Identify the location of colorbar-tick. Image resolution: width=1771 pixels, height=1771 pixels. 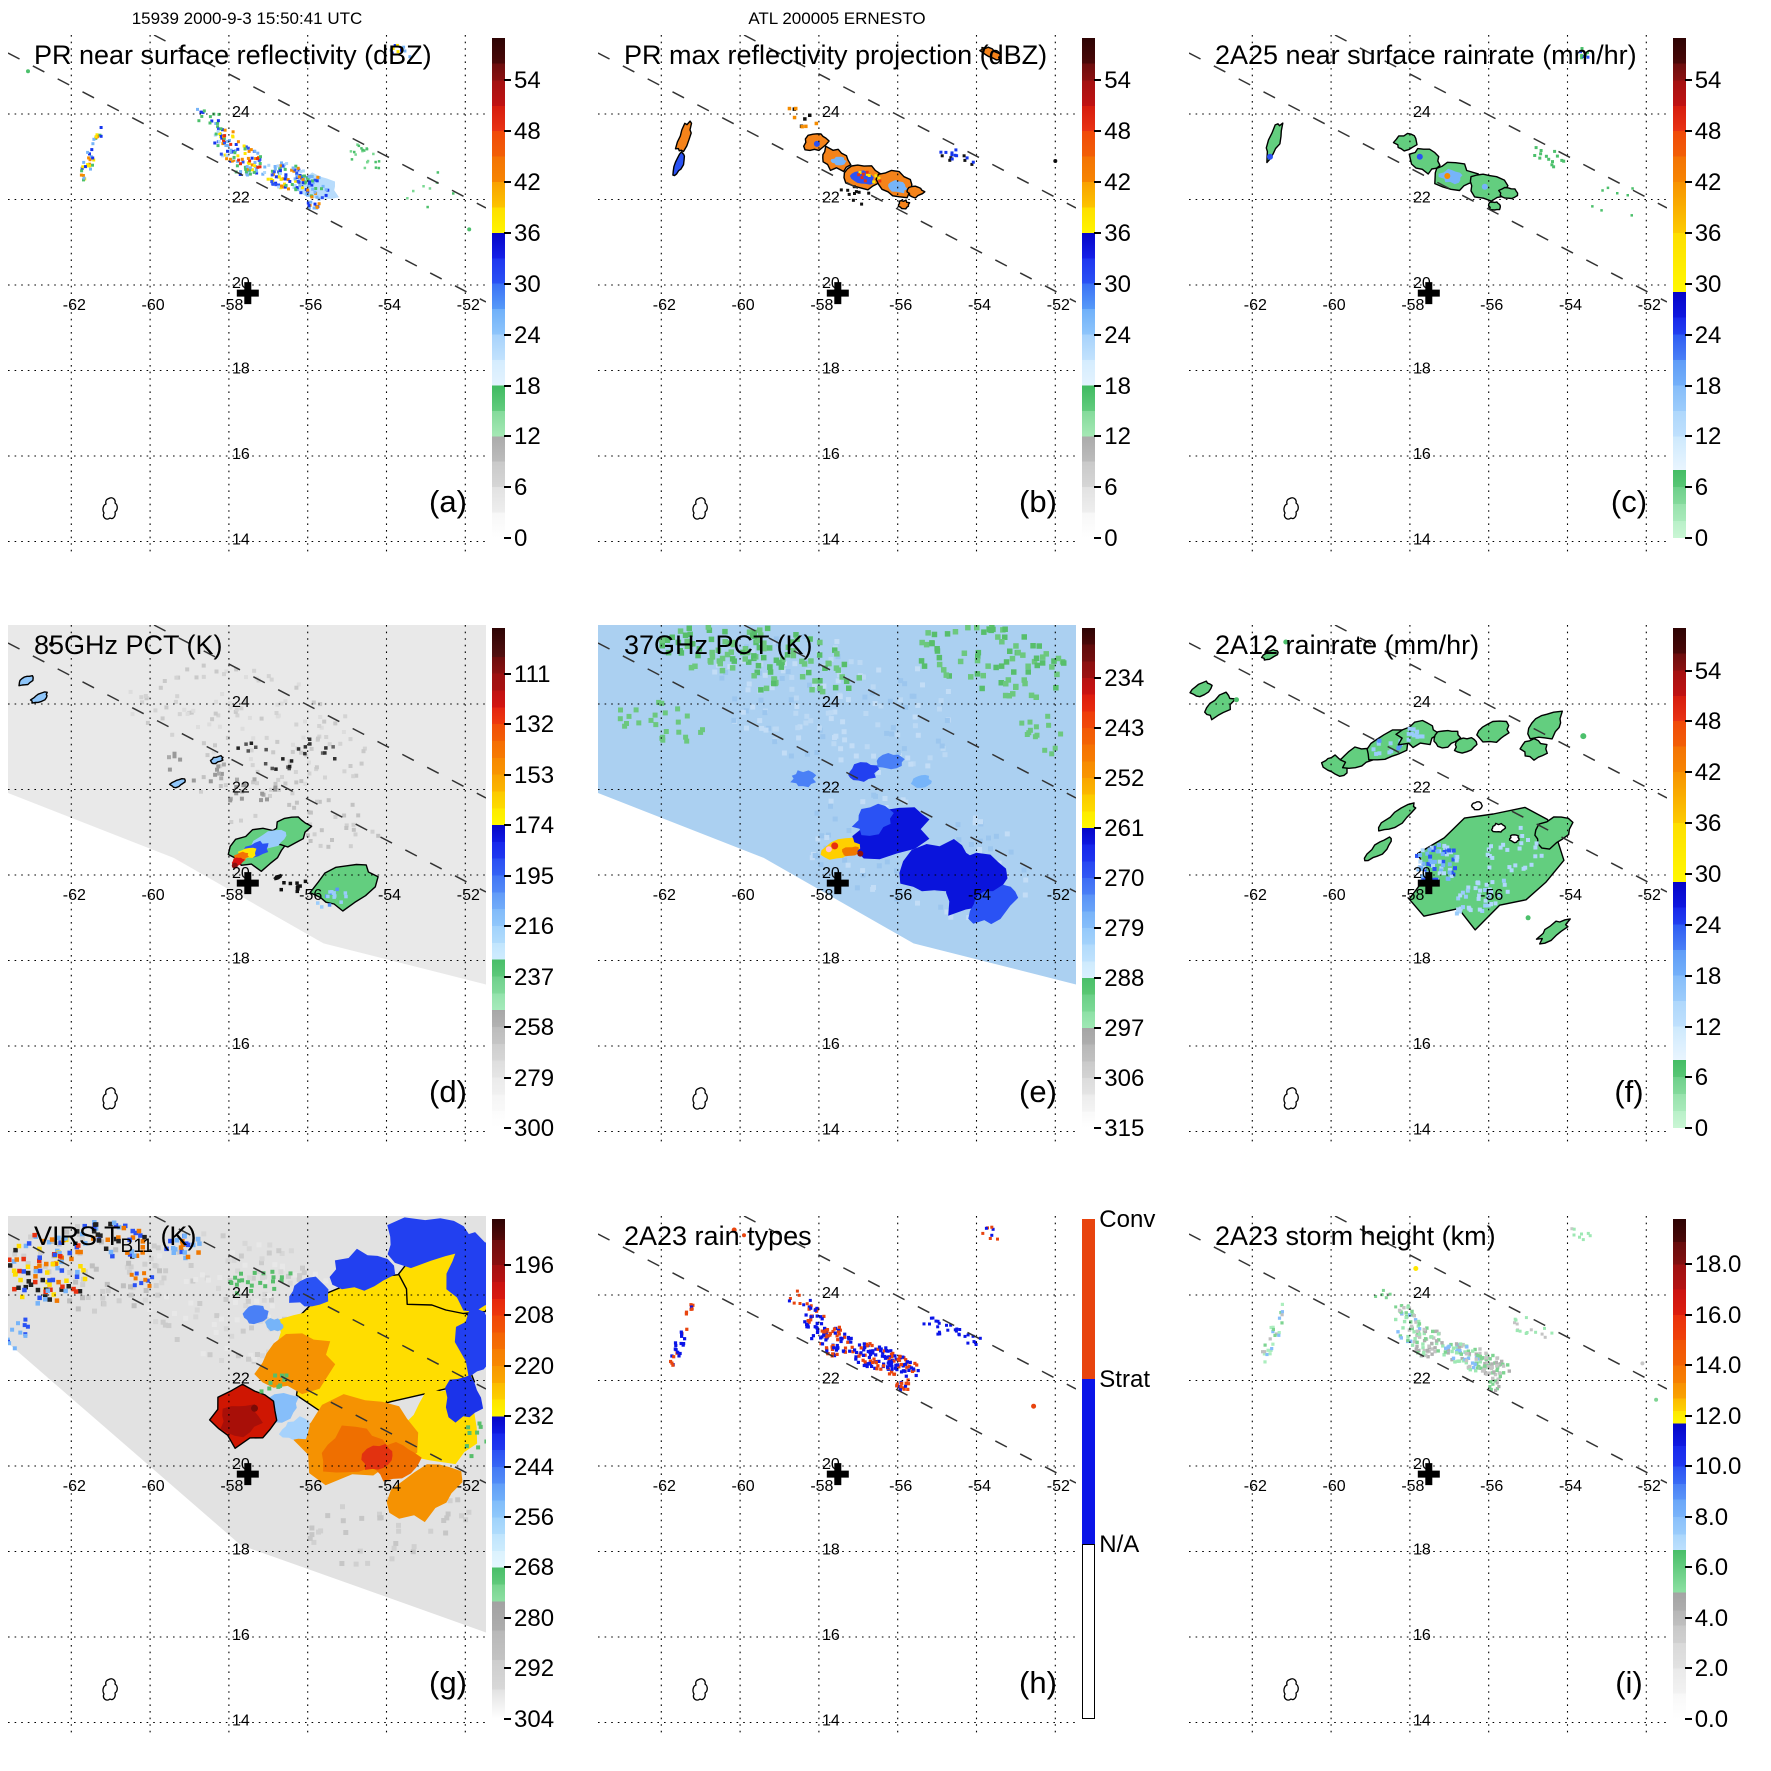
(507, 774).